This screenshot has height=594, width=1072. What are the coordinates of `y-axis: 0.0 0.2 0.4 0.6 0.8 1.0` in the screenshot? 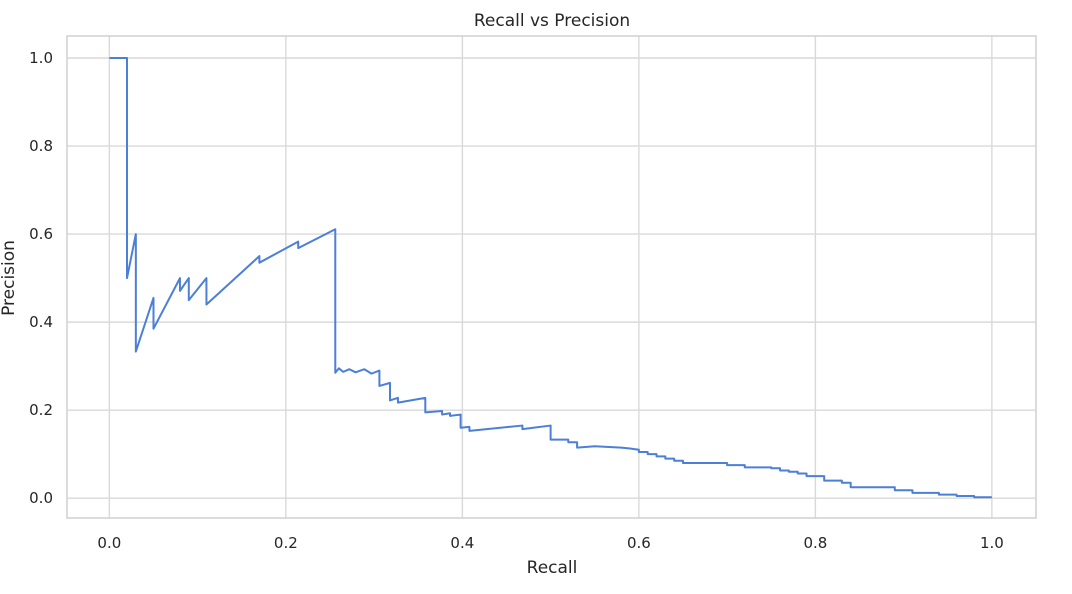 It's located at (41, 278).